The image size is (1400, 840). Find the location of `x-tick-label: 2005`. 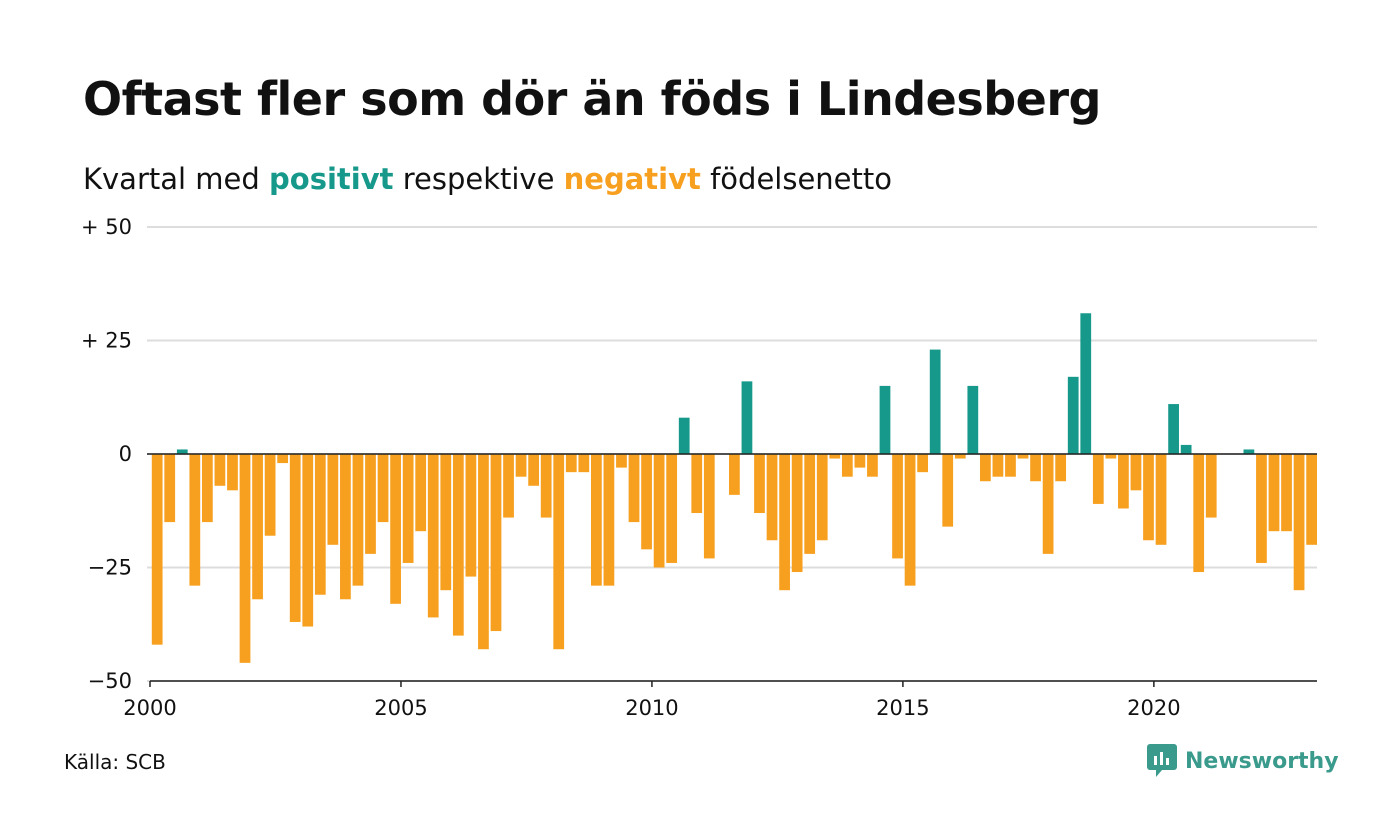

x-tick-label: 2005 is located at coordinates (400, 708).